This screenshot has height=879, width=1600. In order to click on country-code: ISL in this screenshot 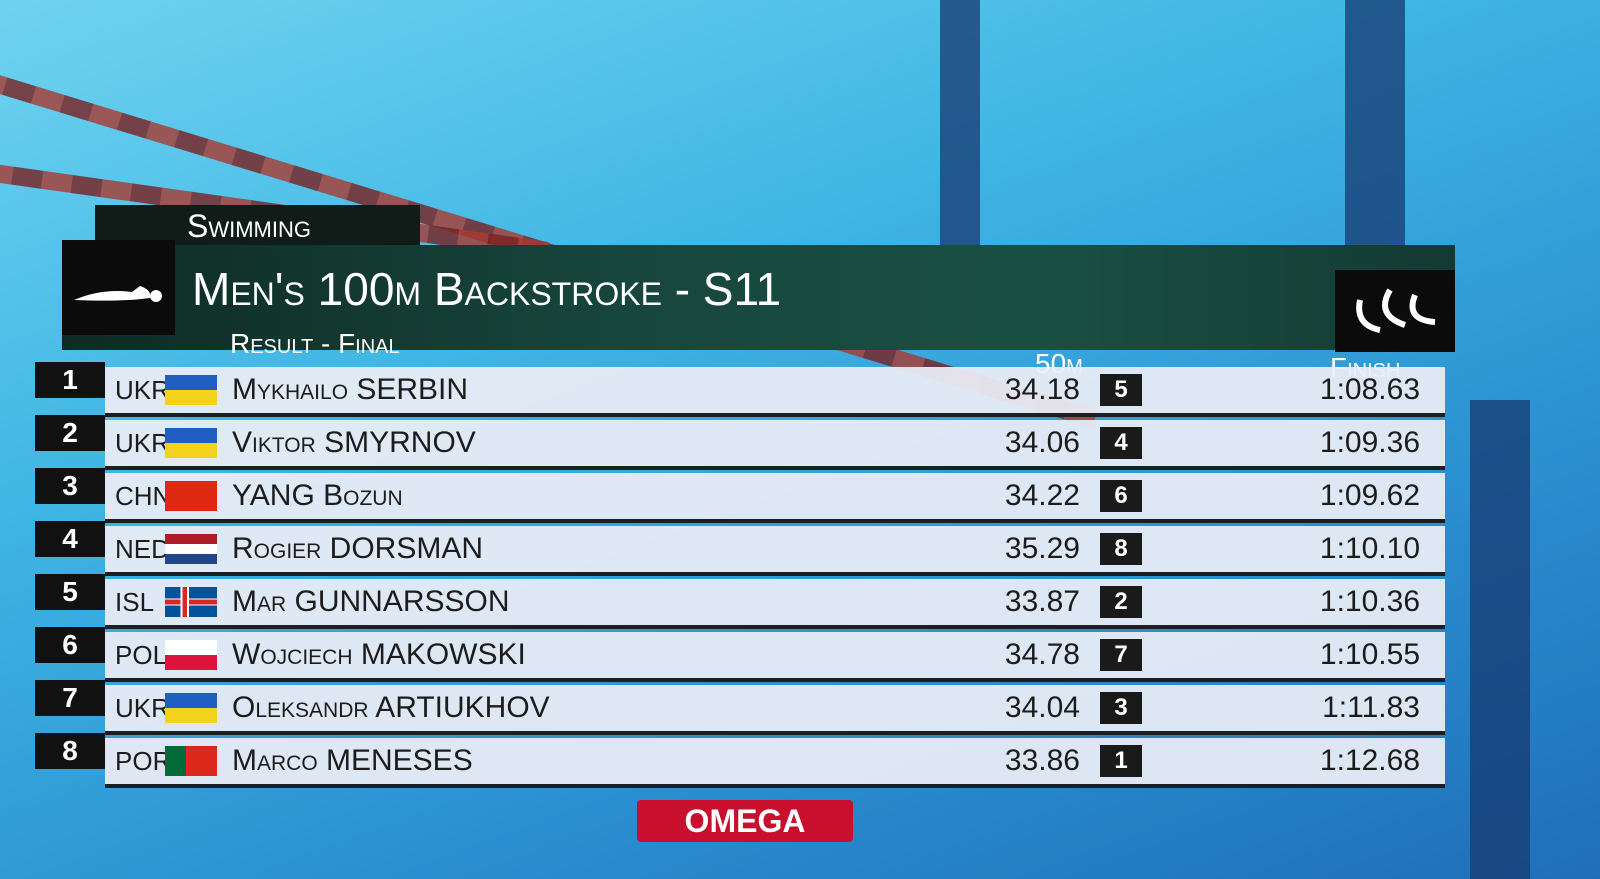, I will do `click(135, 602)`.